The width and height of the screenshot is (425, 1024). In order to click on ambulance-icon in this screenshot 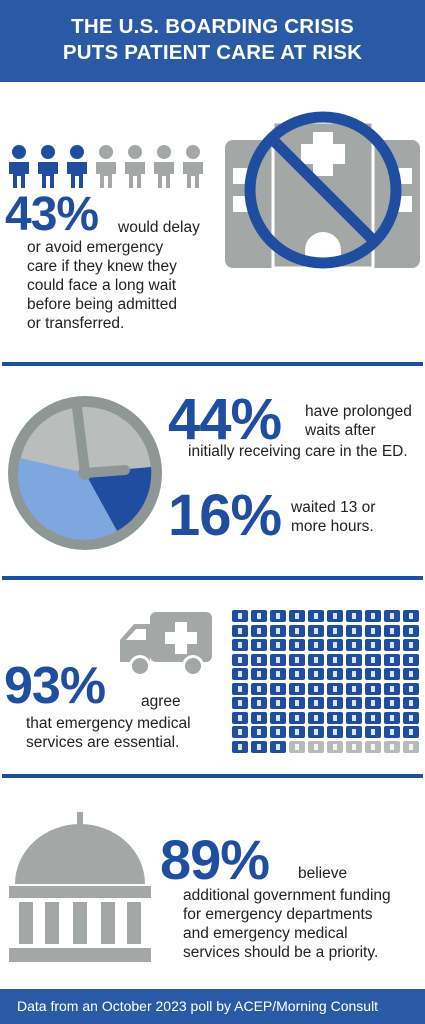, I will do `click(166, 644)`.